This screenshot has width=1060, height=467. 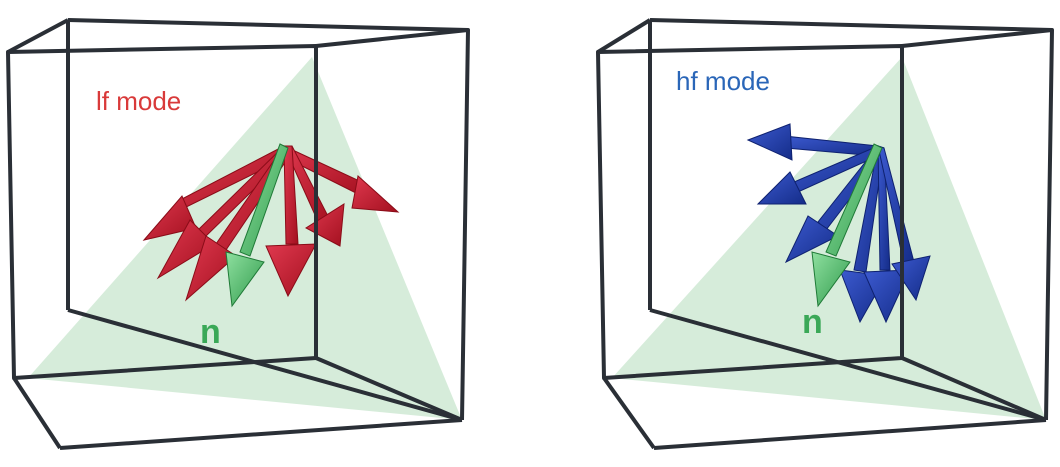 What do you see at coordinates (138, 101) in the screenshot?
I see `lf-mode-label: lf mode` at bounding box center [138, 101].